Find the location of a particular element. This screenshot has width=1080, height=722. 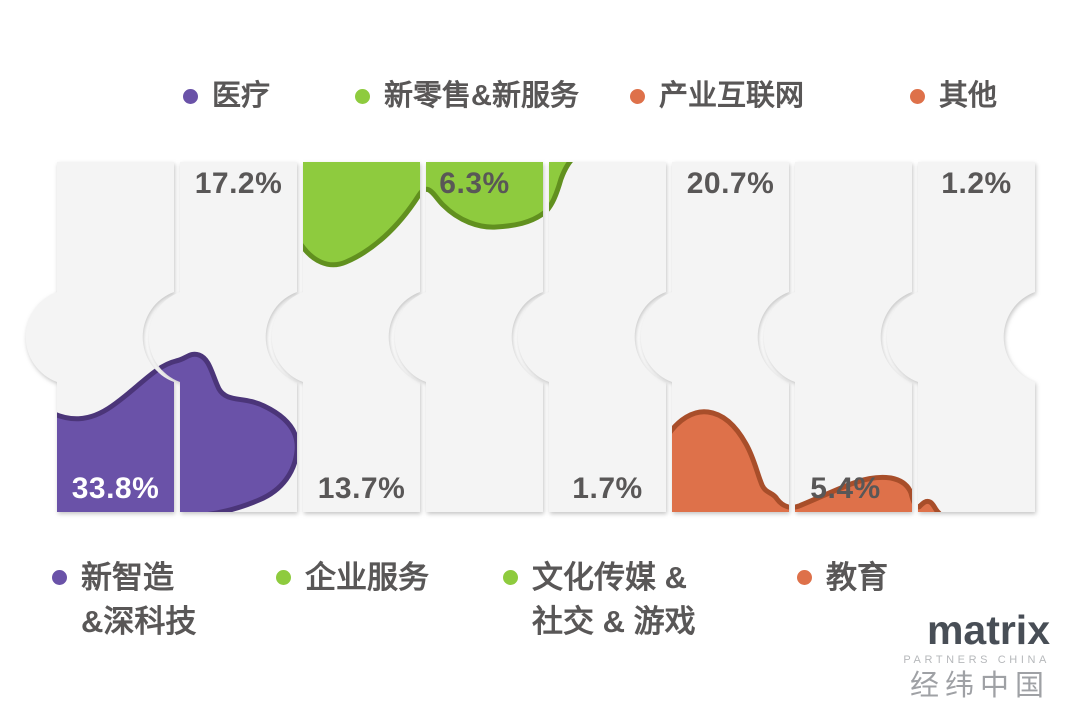

value-label-medical: 17.2% is located at coordinates (238, 183).